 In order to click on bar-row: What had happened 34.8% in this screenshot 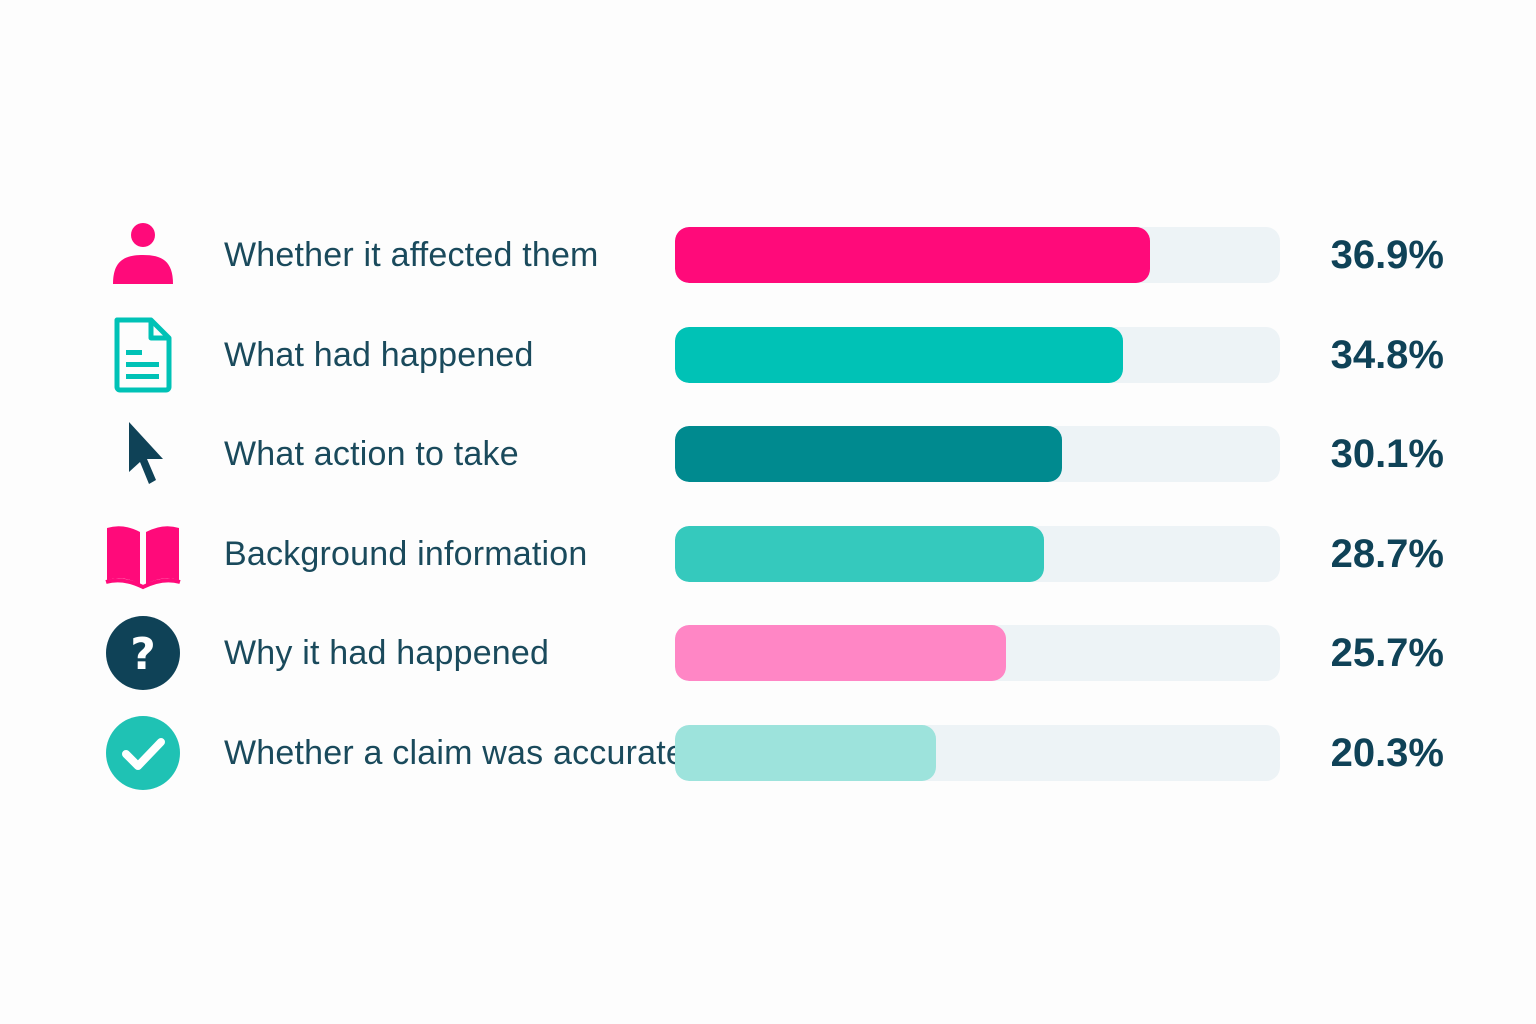, I will do `click(768, 355)`.